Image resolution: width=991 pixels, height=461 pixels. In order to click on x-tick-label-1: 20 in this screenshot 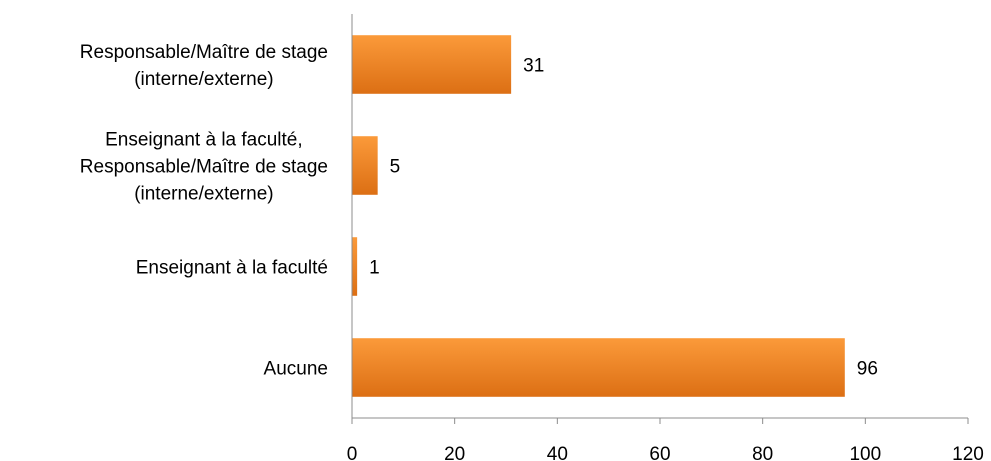, I will do `click(454, 452)`.